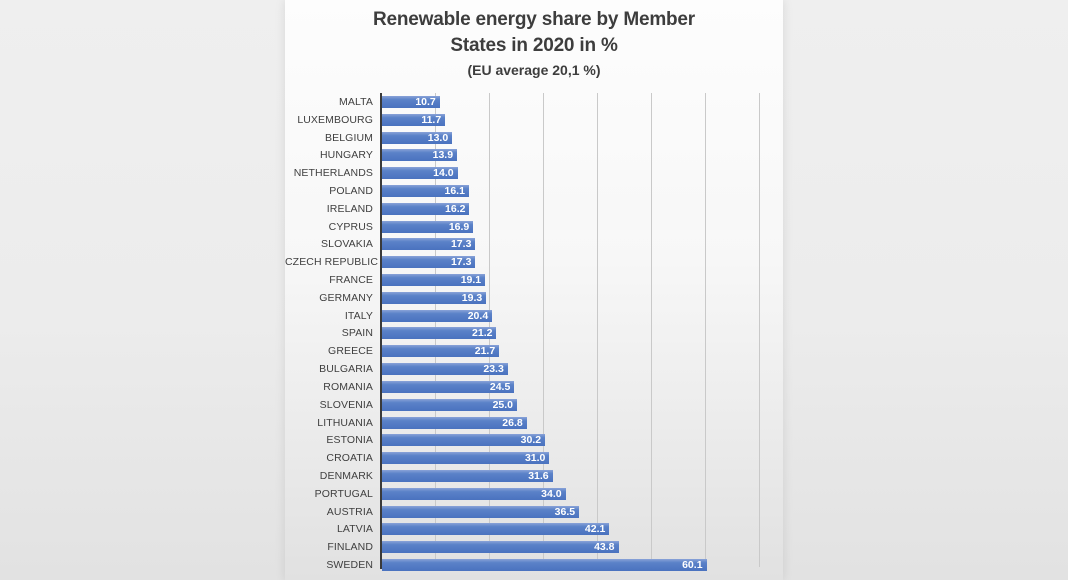 The width and height of the screenshot is (1068, 580). Describe the element at coordinates (347, 244) in the screenshot. I see `category-label: SLOVAKIA` at that location.